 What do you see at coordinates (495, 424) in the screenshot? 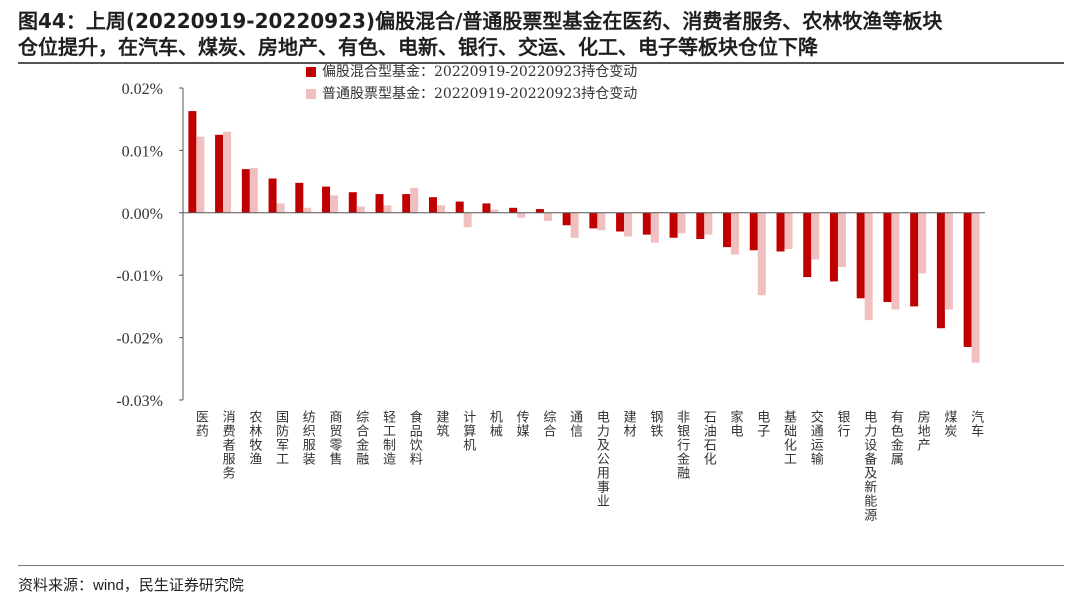
I see `category-label: 机械` at bounding box center [495, 424].